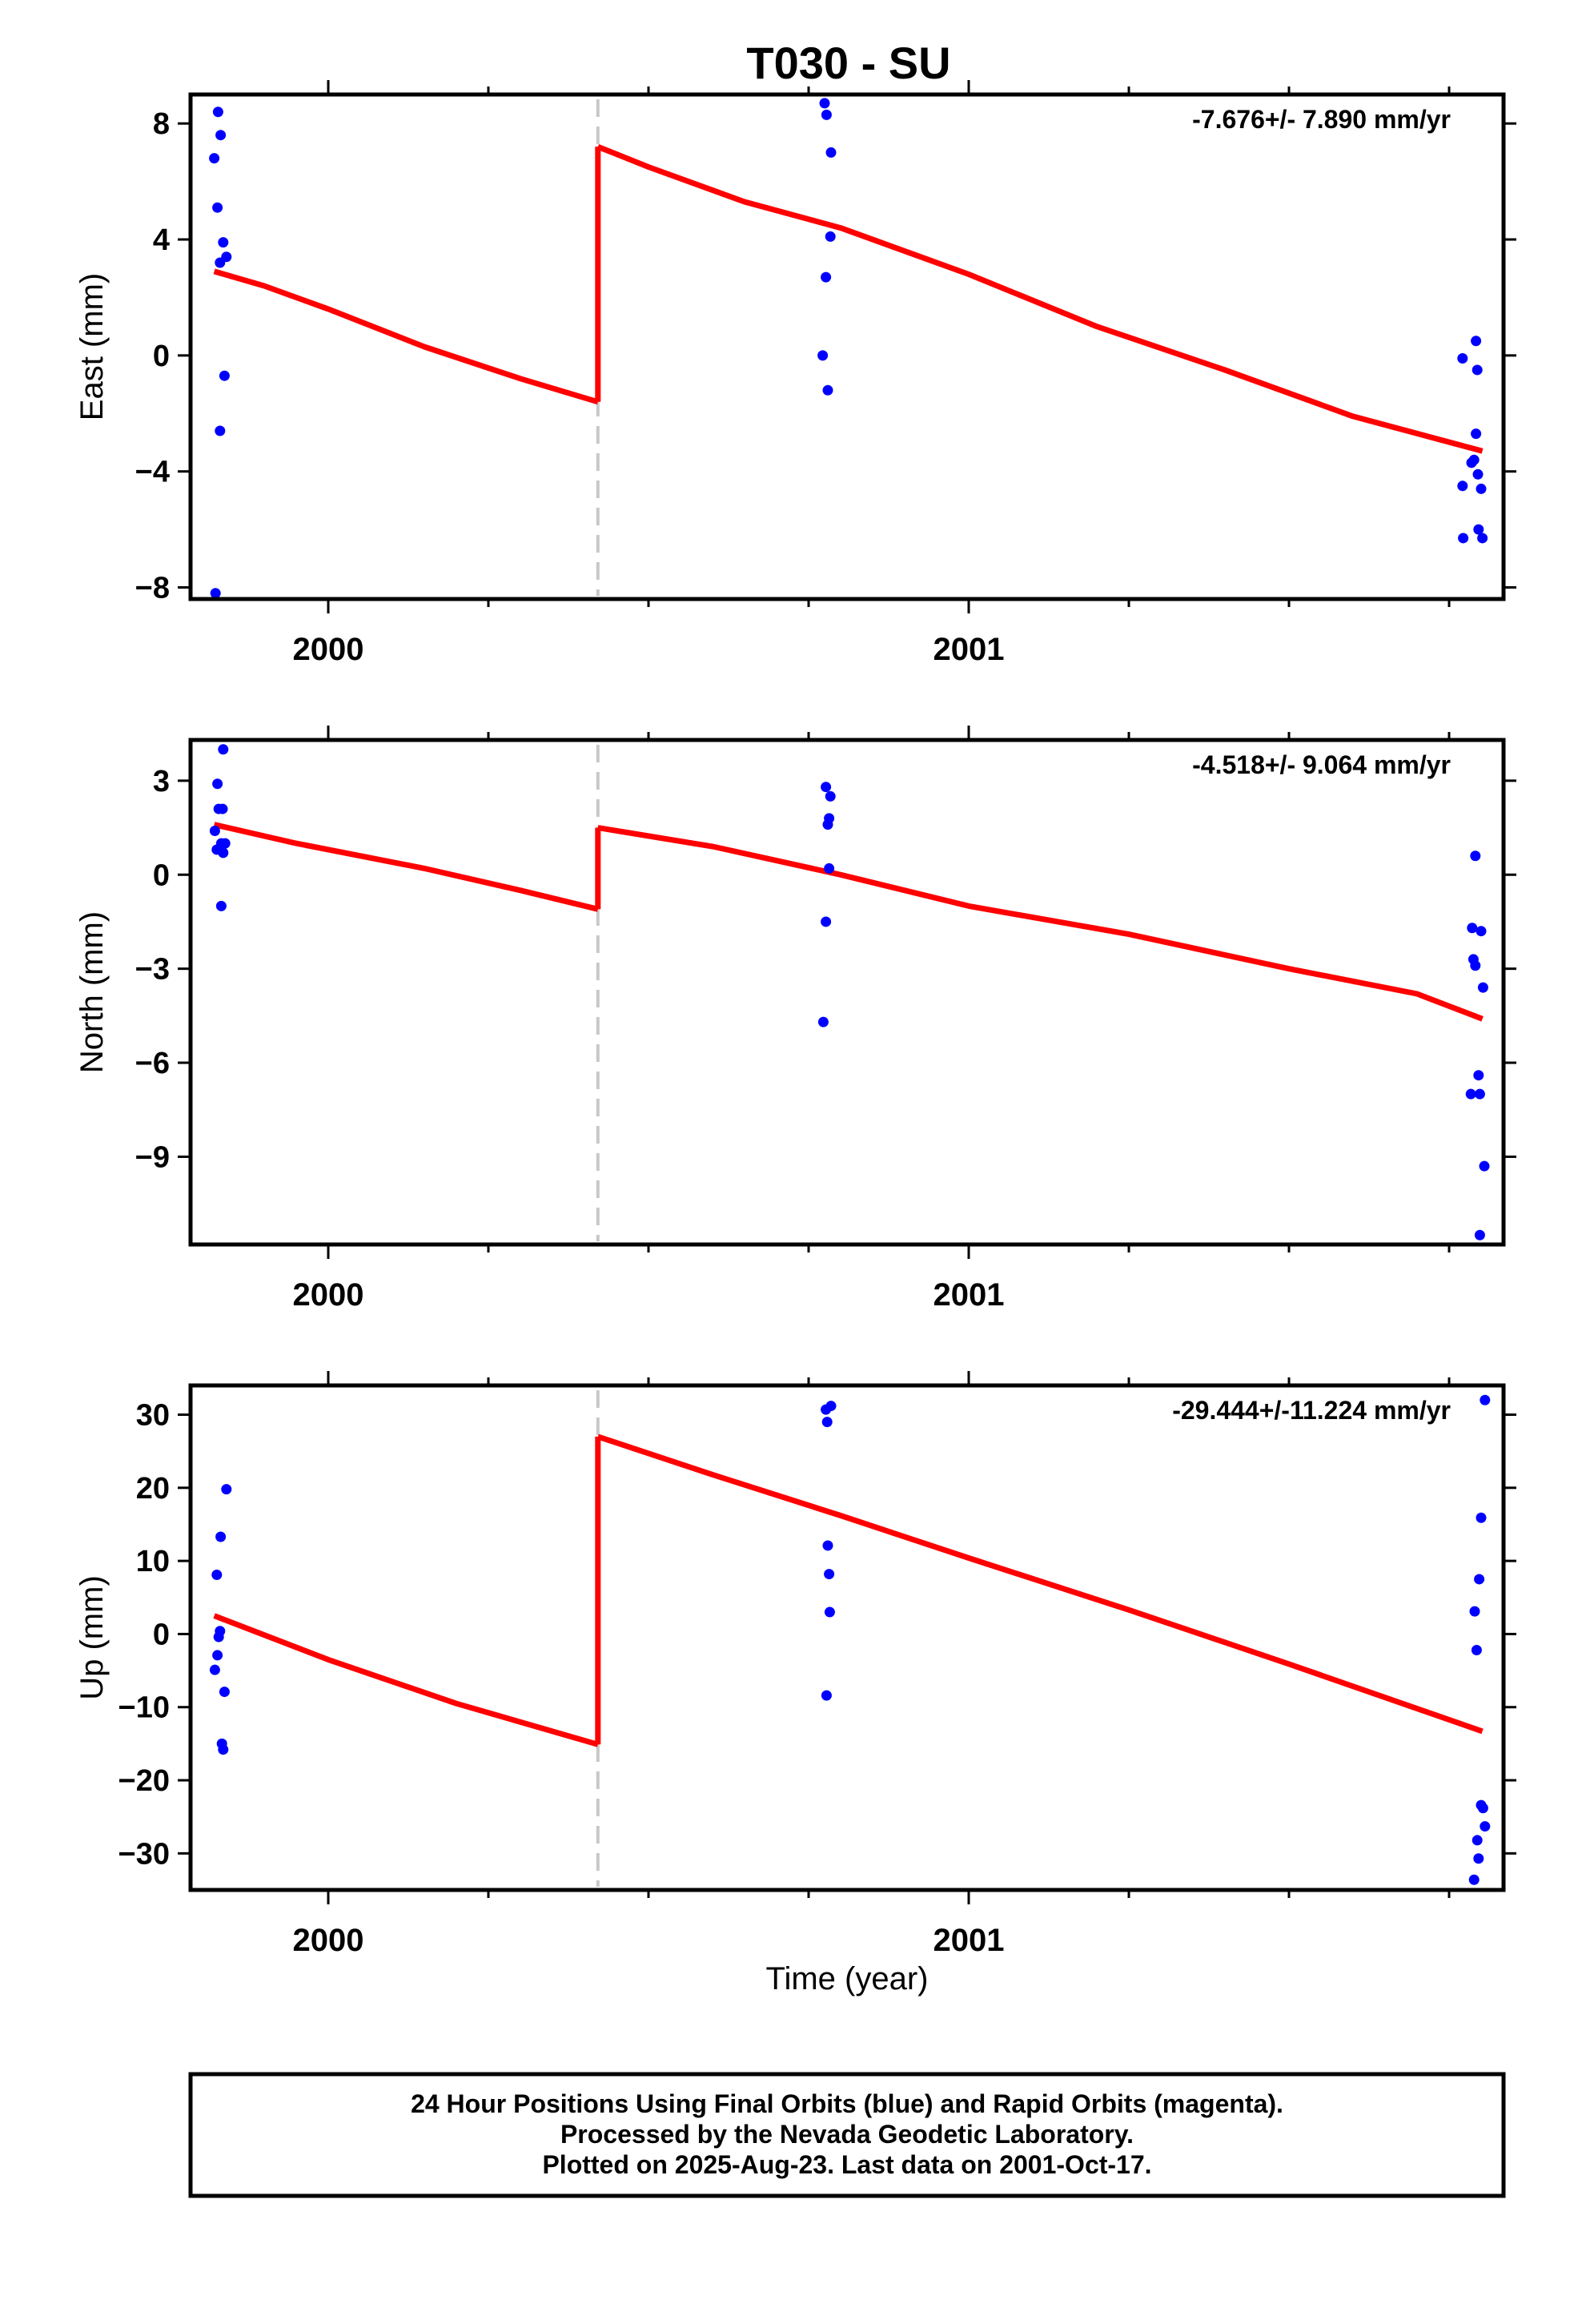 This screenshot has height=2324, width=1582. What do you see at coordinates (1322, 119) in the screenshot?
I see `velocity-annotation: -7.676+/- 7.890 mm/yr` at bounding box center [1322, 119].